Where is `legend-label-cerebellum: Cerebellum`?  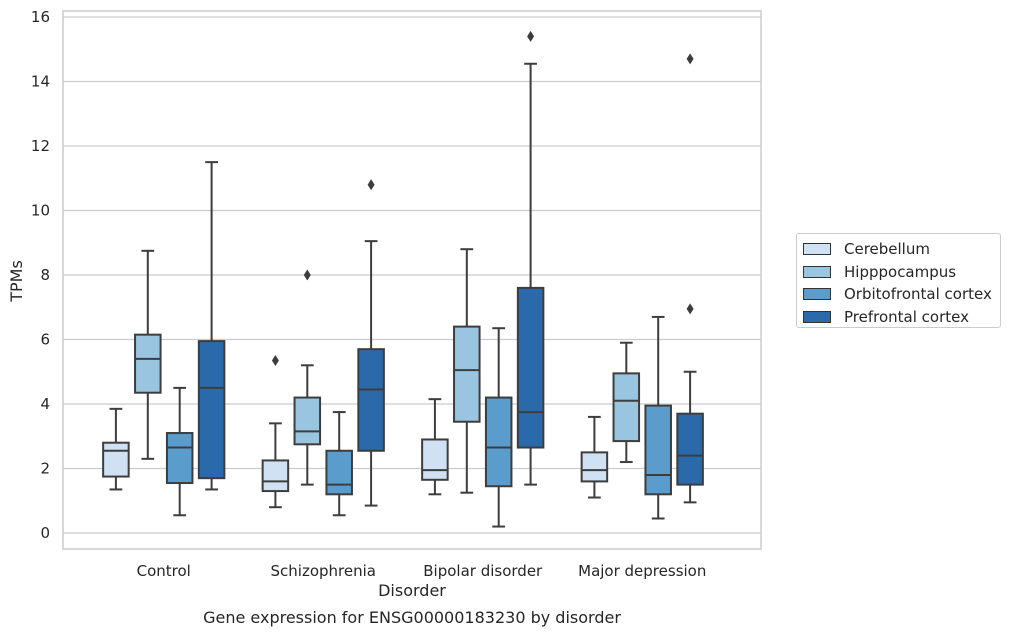
legend-label-cerebellum: Cerebellum is located at coordinates (887, 249).